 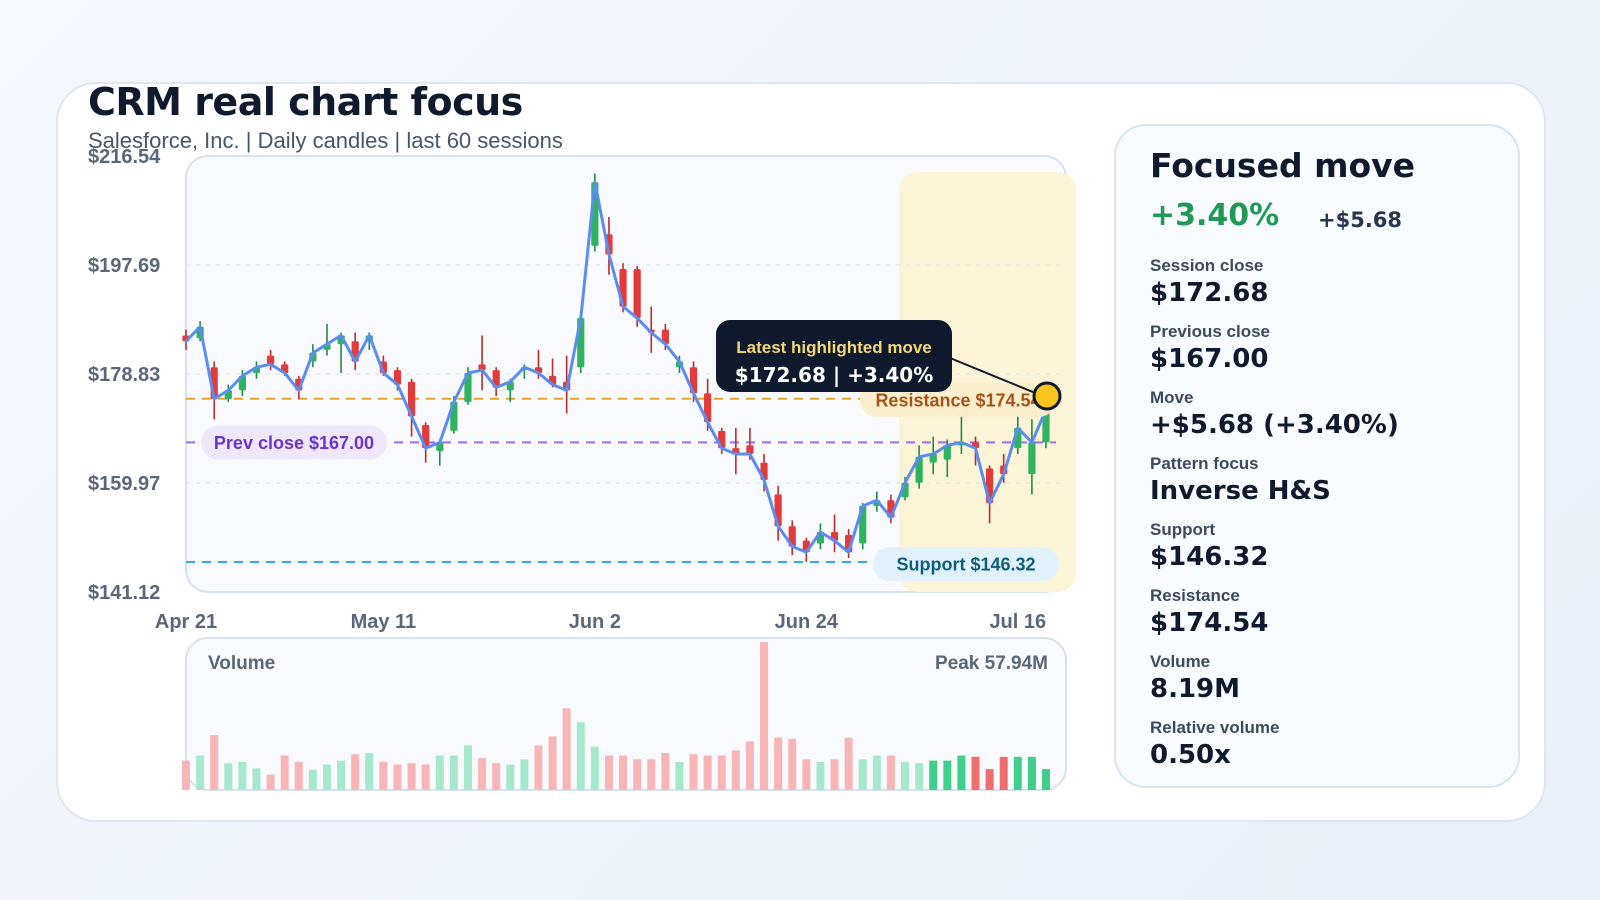 I want to click on support-label: Support $146.32, so click(x=966, y=563).